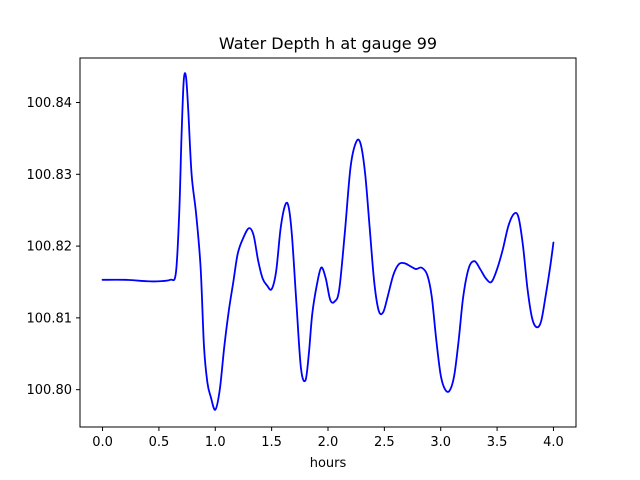 This screenshot has width=640, height=480. I want to click on y-tick-label: 100.80, so click(50, 390).